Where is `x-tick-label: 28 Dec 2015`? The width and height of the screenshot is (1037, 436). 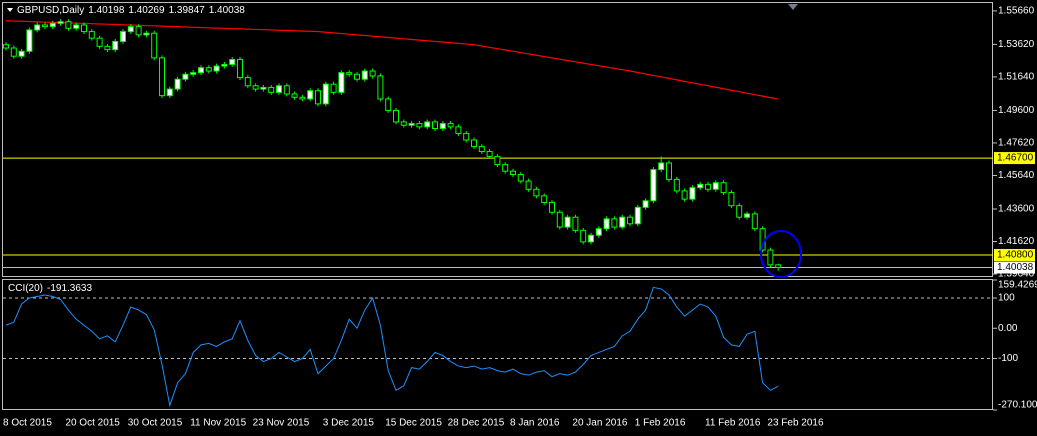 x-tick-label: 28 Dec 2015 is located at coordinates (476, 423).